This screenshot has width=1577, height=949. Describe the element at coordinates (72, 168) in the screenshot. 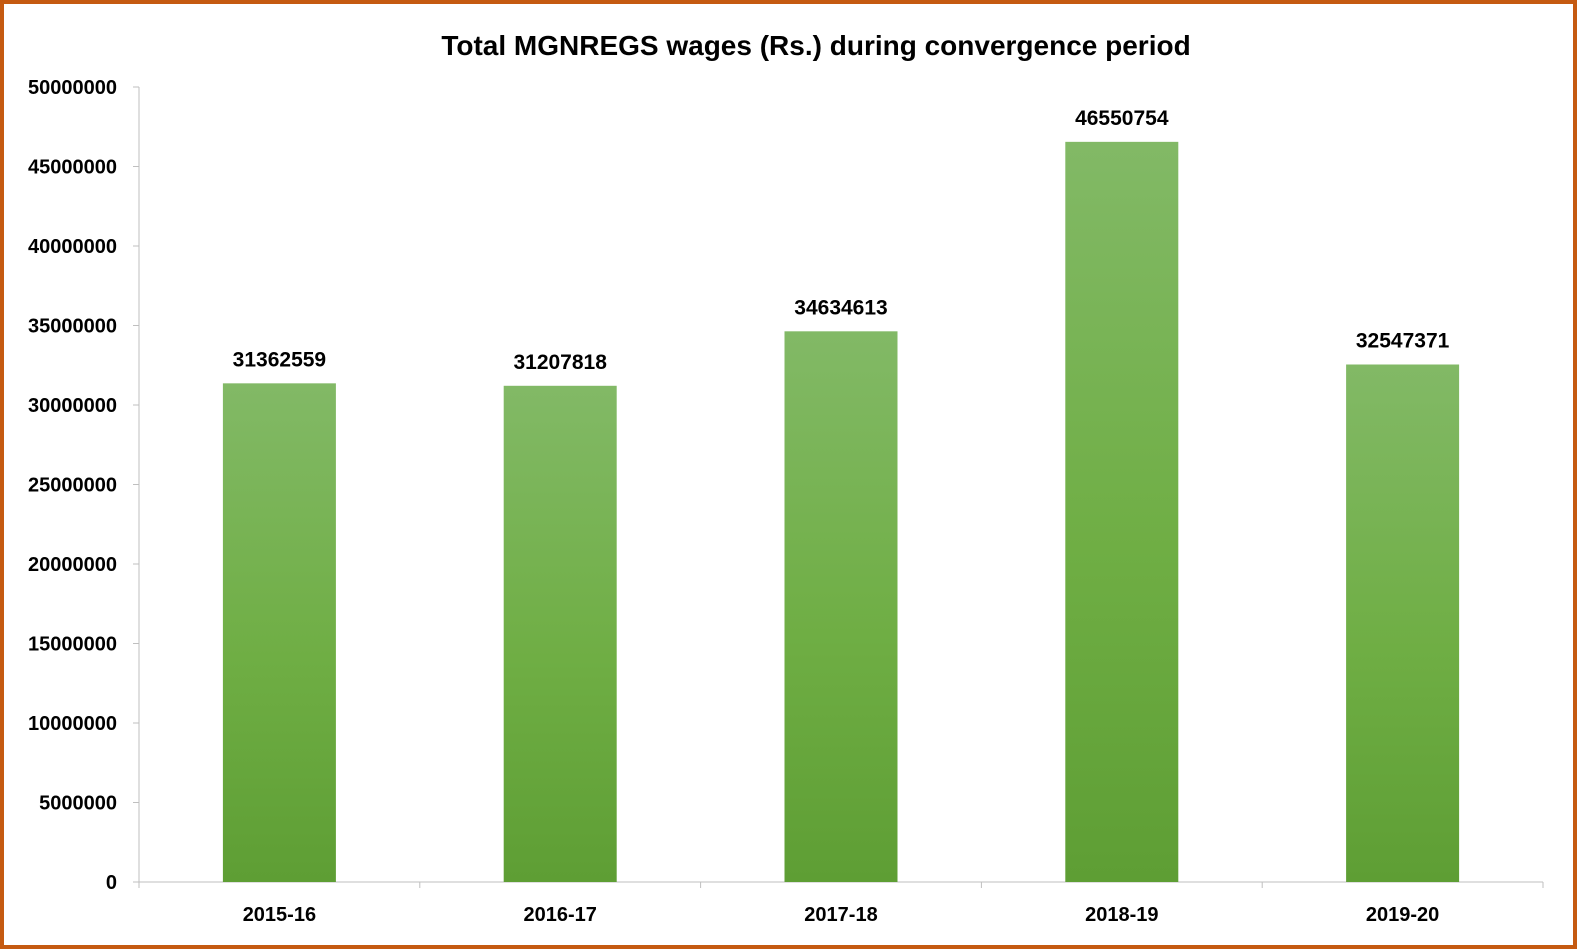

I see `y-tick-label: 45000000` at that location.